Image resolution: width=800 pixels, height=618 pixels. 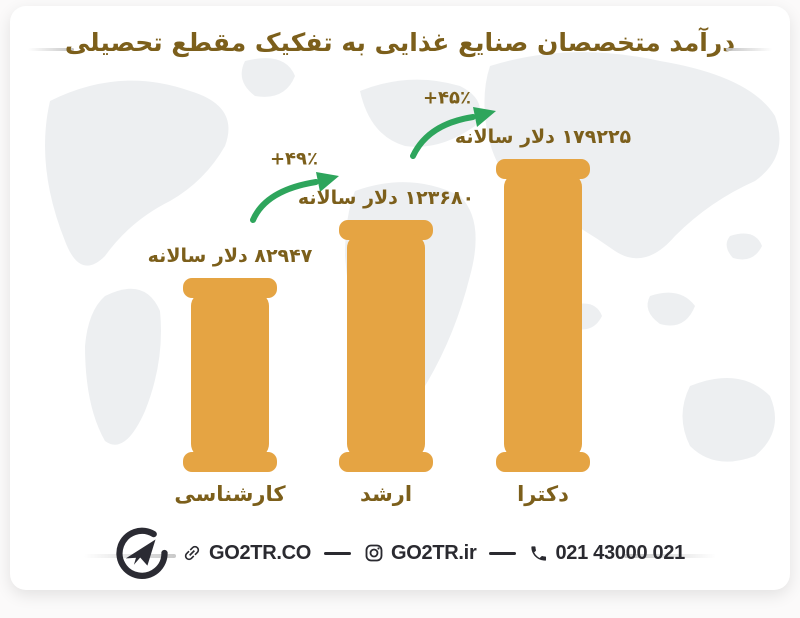 I want to click on bar-group: ۱۷۹۲۲۵ دلار سالانه, so click(x=543, y=297).